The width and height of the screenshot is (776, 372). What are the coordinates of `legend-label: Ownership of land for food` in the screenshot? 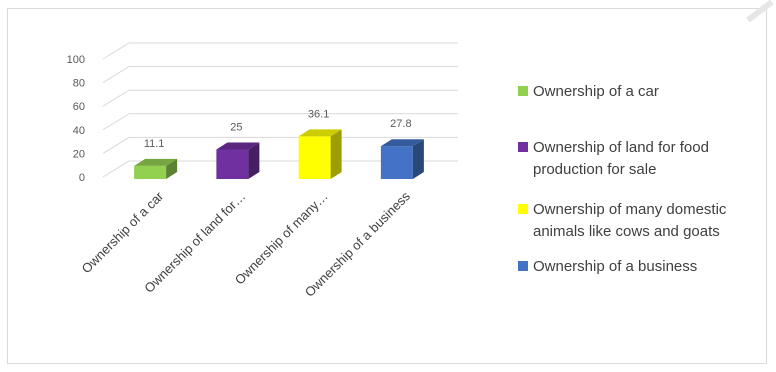 It's located at (621, 147).